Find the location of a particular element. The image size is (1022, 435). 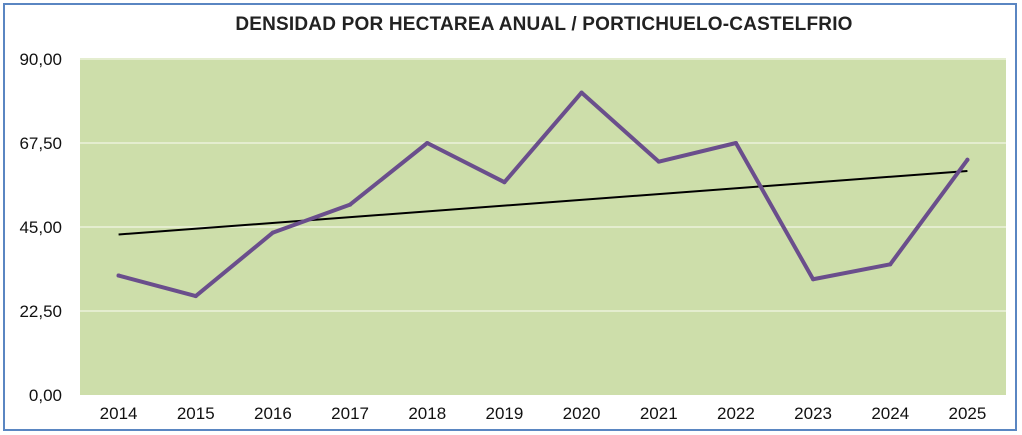

x-tick-label: 2022 is located at coordinates (736, 413).